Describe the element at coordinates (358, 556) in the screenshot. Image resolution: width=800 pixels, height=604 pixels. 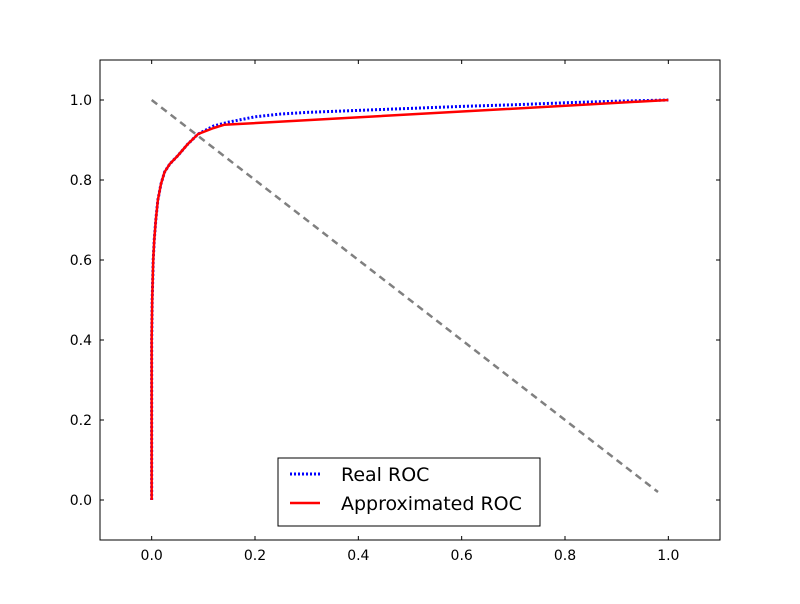
I see `x-tick-label: 0.4` at that location.